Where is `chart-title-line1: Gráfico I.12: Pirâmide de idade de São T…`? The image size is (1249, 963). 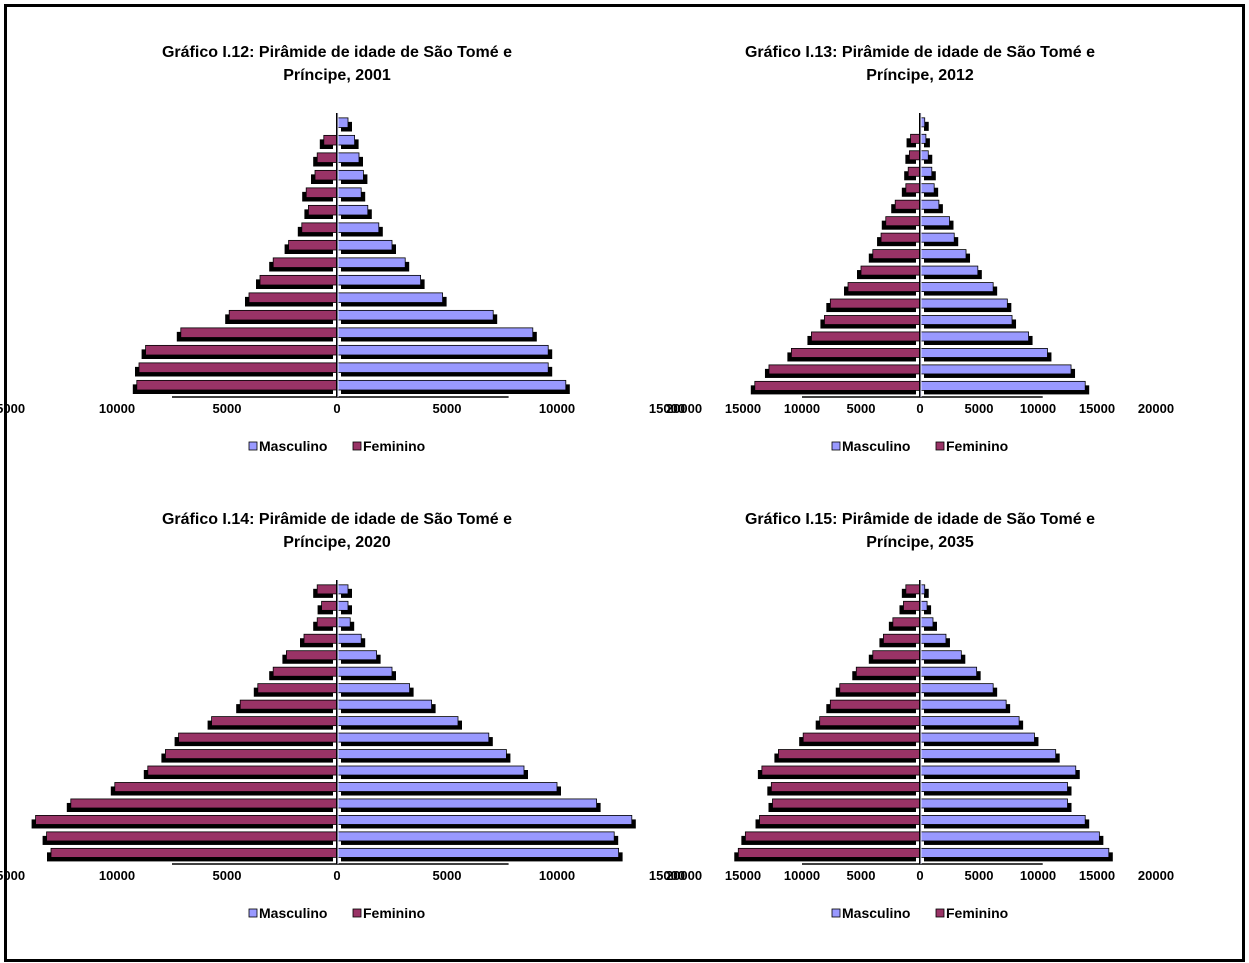 chart-title-line1: Gráfico I.12: Pirâmide de idade de São T… is located at coordinates (337, 52).